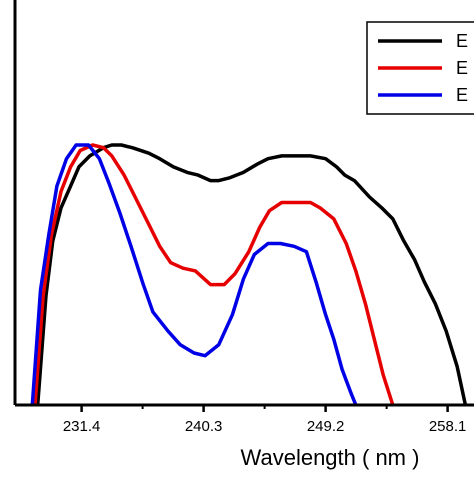  I want to click on x-tick-label: 258.1, so click(448, 426).